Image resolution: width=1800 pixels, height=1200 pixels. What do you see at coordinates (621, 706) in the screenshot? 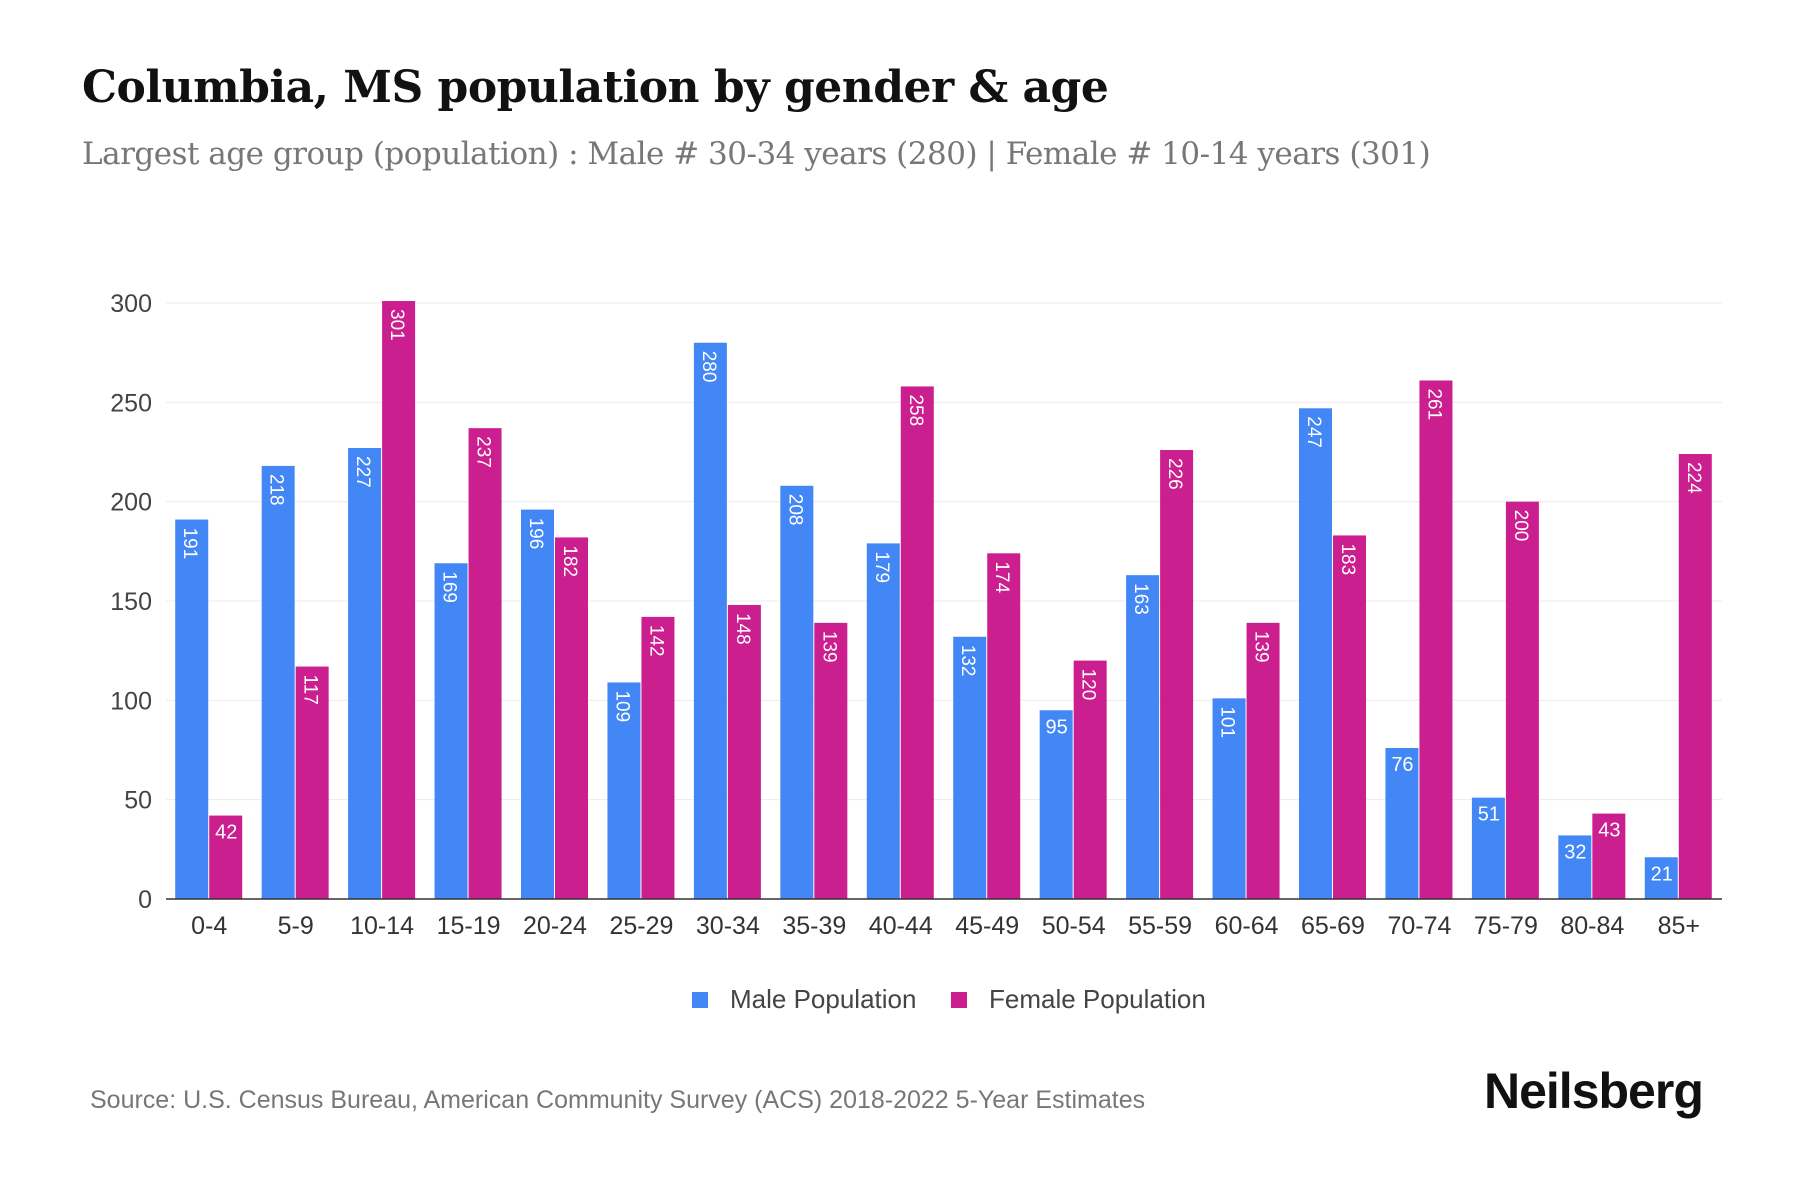
I see `data-label: 109` at bounding box center [621, 706].